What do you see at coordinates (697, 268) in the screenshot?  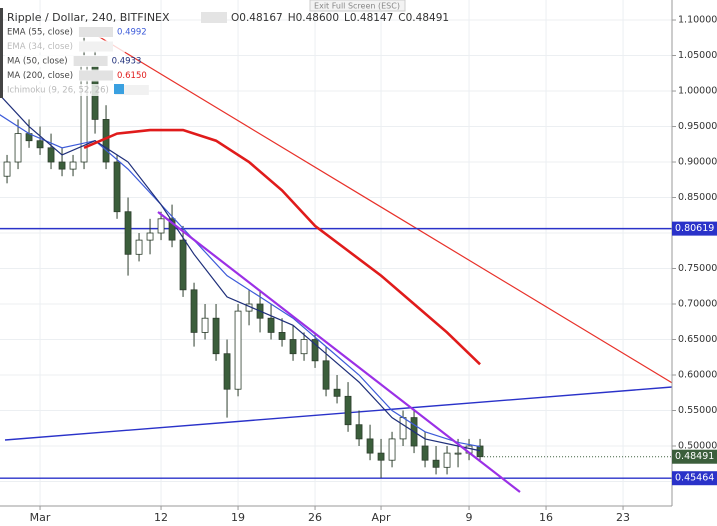 I see `y-tick-label: 0.75000` at bounding box center [697, 268].